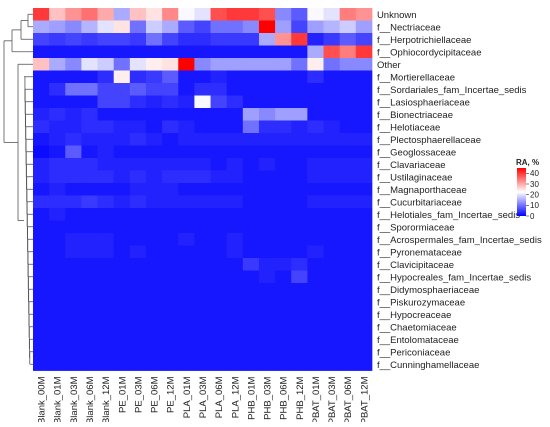 This screenshot has height=427, width=550. What do you see at coordinates (417, 327) in the screenshot?
I see `row-label: f__Chaetomiaceae` at bounding box center [417, 327].